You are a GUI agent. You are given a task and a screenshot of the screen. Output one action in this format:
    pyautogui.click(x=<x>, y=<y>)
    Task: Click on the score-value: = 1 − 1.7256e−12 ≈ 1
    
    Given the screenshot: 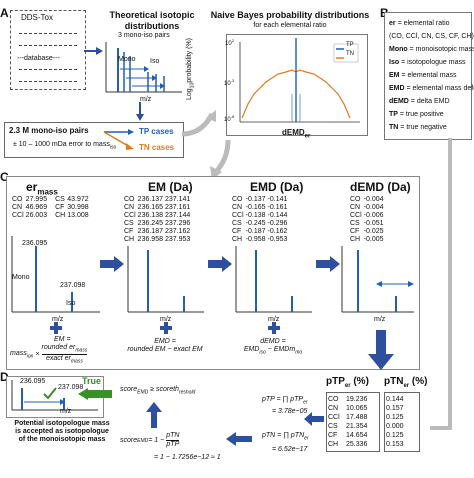 What is the action you would take?
    pyautogui.click(x=187, y=457)
    